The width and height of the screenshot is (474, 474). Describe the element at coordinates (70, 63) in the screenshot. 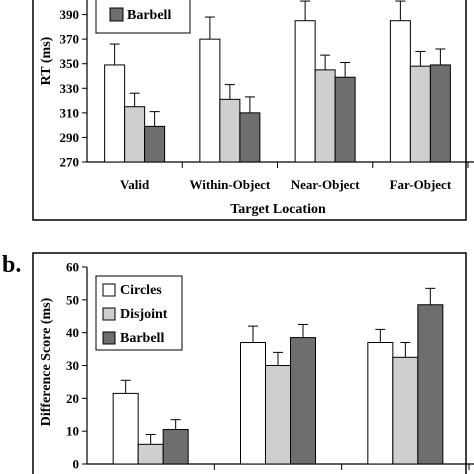

I see `y-tick-label: 350` at that location.